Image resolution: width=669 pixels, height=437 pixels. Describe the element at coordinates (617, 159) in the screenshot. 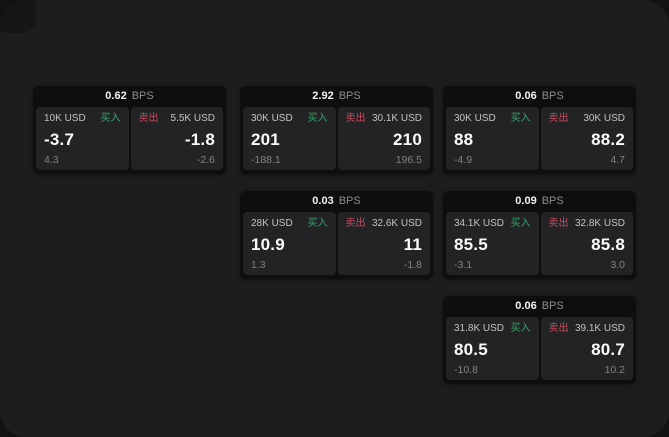

I see `sell-delta: 4.7` at that location.